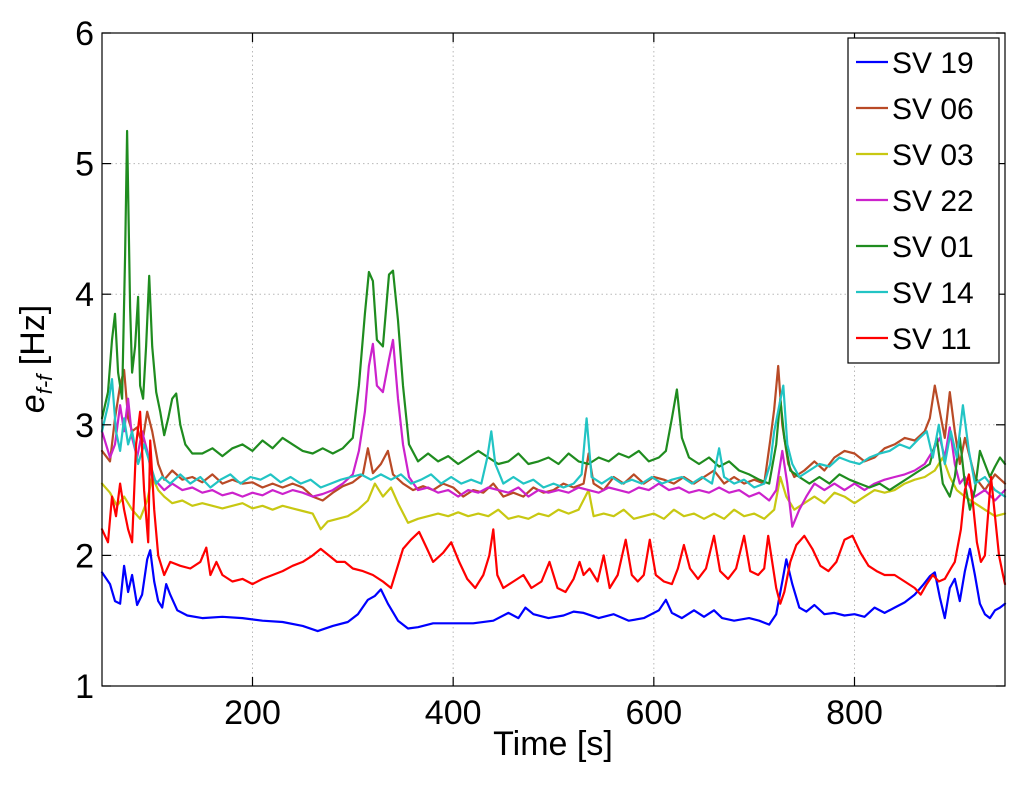 Image resolution: width=1024 pixels, height=792 pixels. I want to click on y-tick-label: 2, so click(84, 556).